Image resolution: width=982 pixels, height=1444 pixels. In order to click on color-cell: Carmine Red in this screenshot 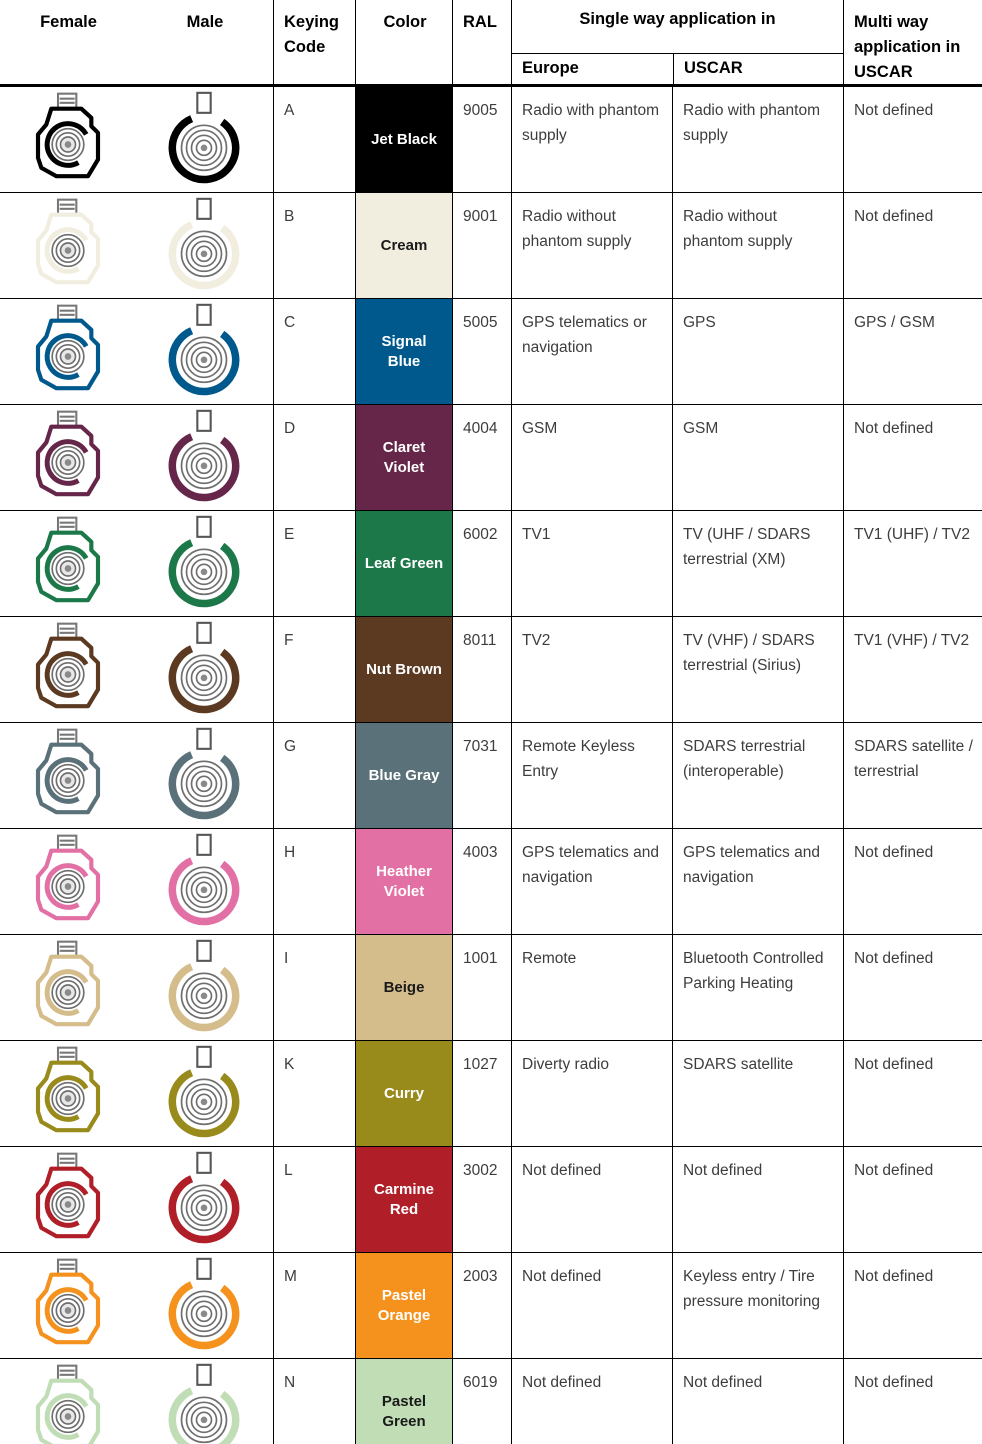, I will do `click(403, 1200)`.